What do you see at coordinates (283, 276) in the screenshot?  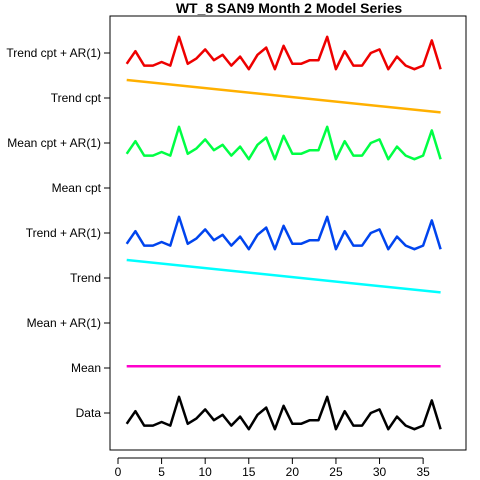 I see `series-line-trend` at bounding box center [283, 276].